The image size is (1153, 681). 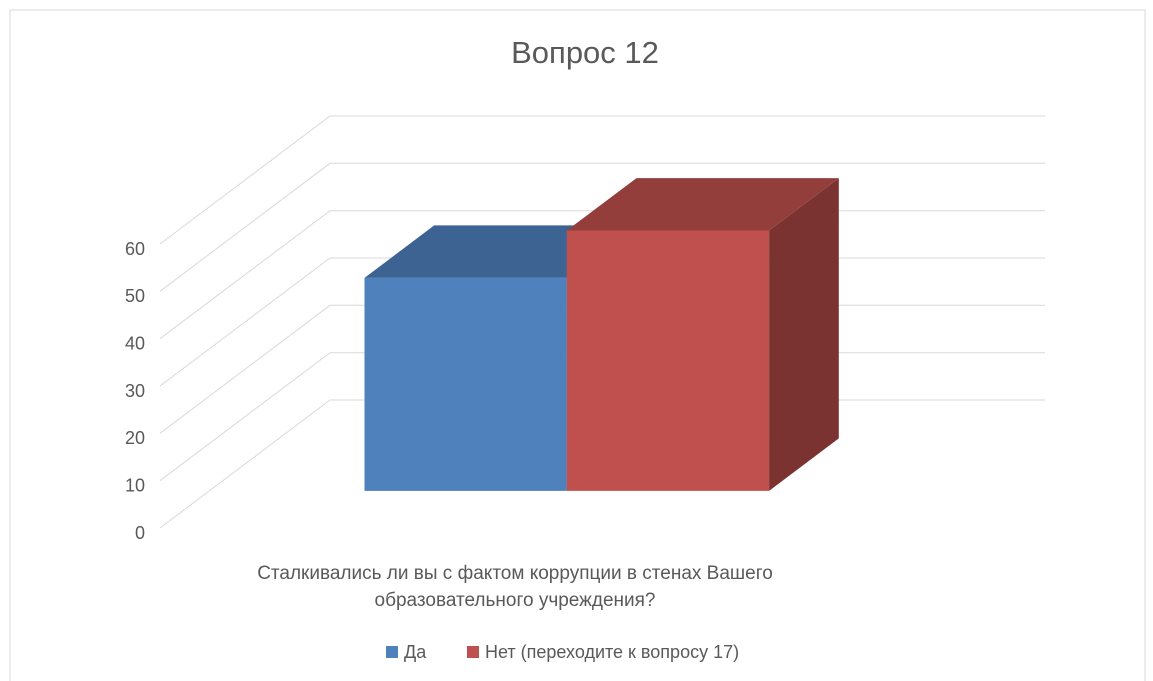 I want to click on y-tick-label: 50, so click(x=135, y=296).